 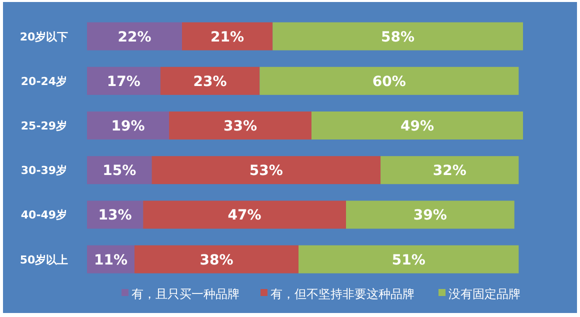 I want to click on data-label: 32%, so click(x=449, y=171).